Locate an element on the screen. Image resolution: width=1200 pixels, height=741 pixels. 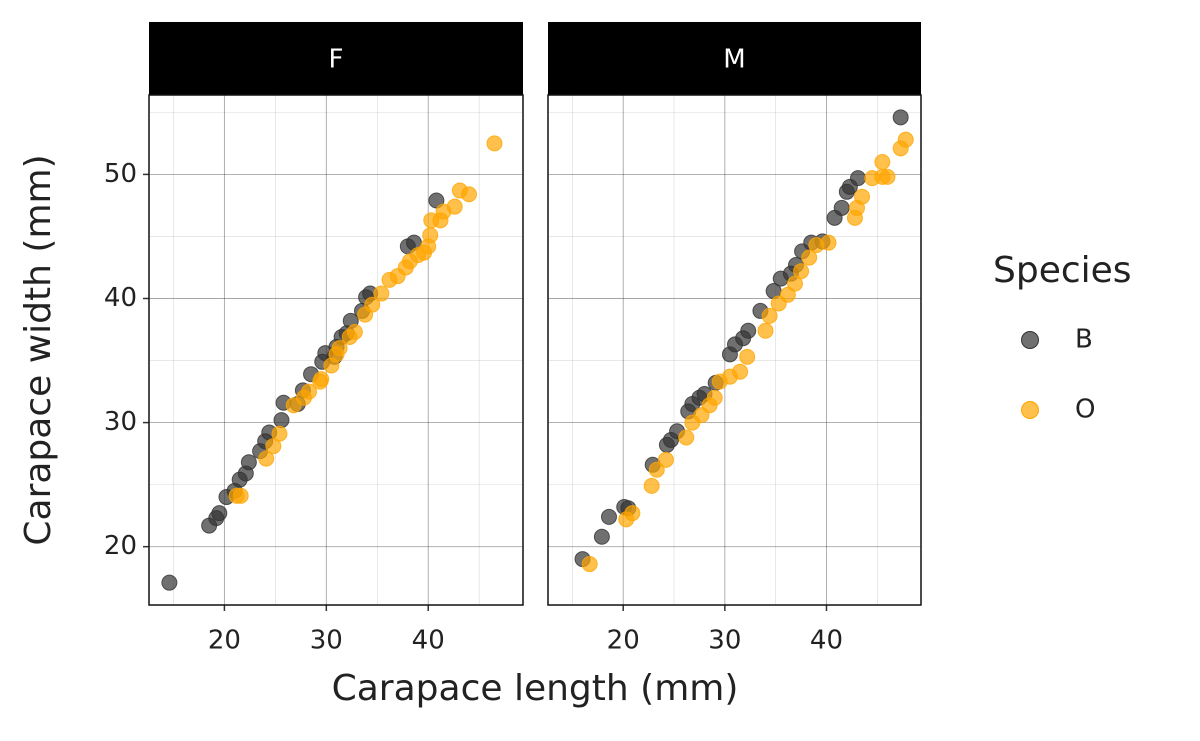
legend-title: Species is located at coordinates (1062, 270).